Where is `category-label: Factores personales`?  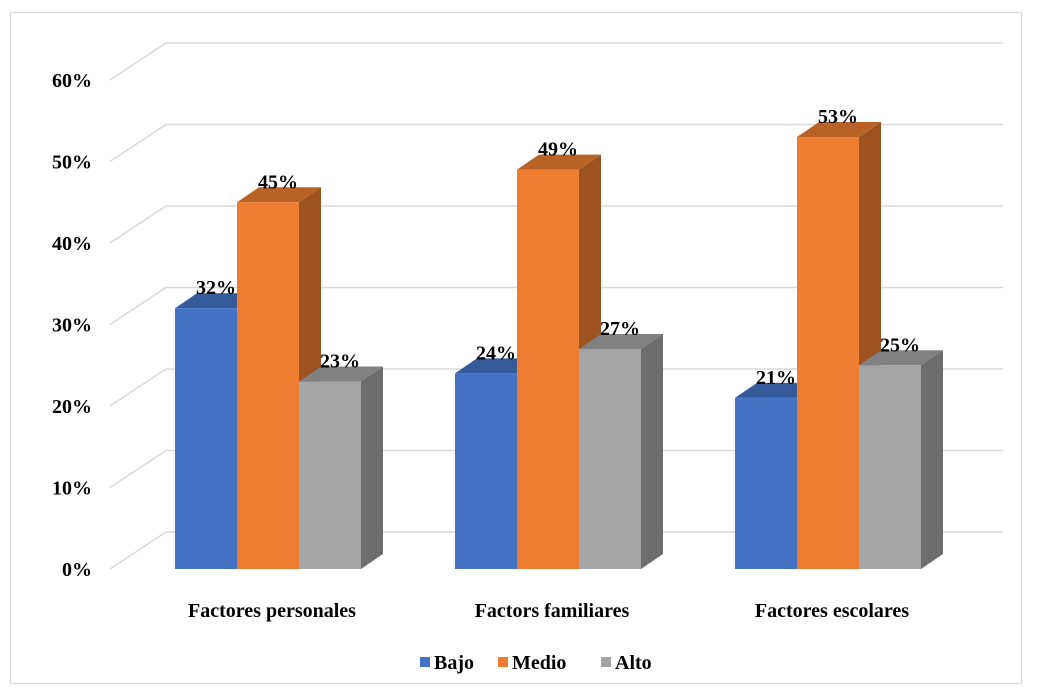 category-label: Factores personales is located at coordinates (272, 611).